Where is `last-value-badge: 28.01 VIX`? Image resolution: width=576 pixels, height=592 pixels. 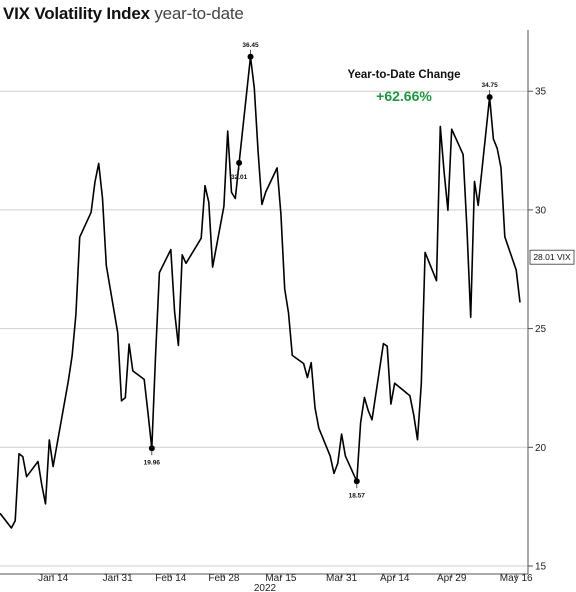
last-value-badge: 28.01 VIX is located at coordinates (552, 257).